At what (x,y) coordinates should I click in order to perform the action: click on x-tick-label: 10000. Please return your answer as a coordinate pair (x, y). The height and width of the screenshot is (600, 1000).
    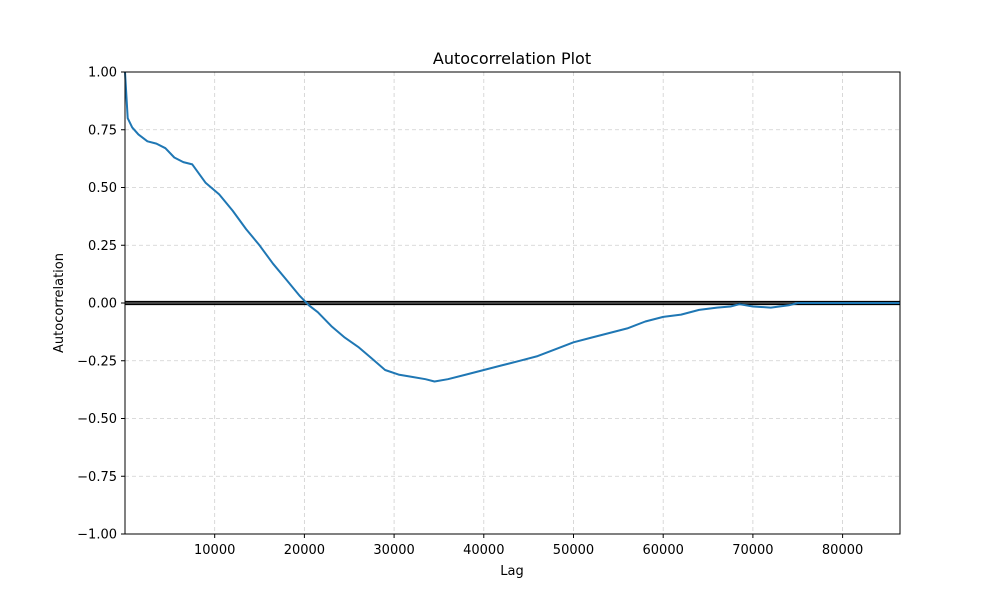
    Looking at the image, I should click on (214, 550).